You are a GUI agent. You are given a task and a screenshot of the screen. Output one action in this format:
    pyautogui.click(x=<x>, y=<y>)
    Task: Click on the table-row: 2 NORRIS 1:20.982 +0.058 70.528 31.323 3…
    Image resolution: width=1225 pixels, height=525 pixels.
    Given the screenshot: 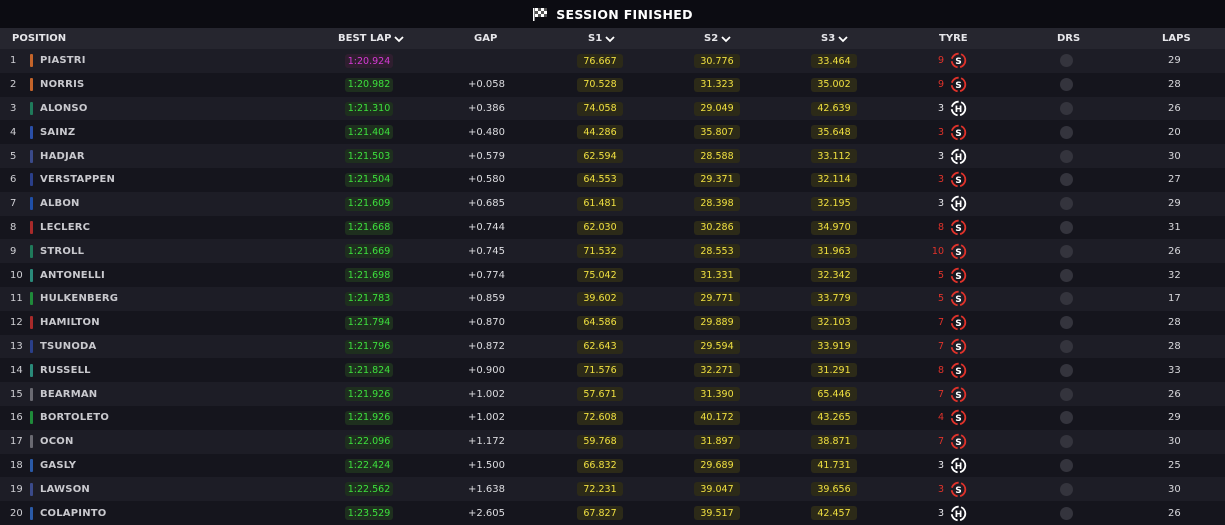 What is the action you would take?
    pyautogui.click(x=612, y=84)
    